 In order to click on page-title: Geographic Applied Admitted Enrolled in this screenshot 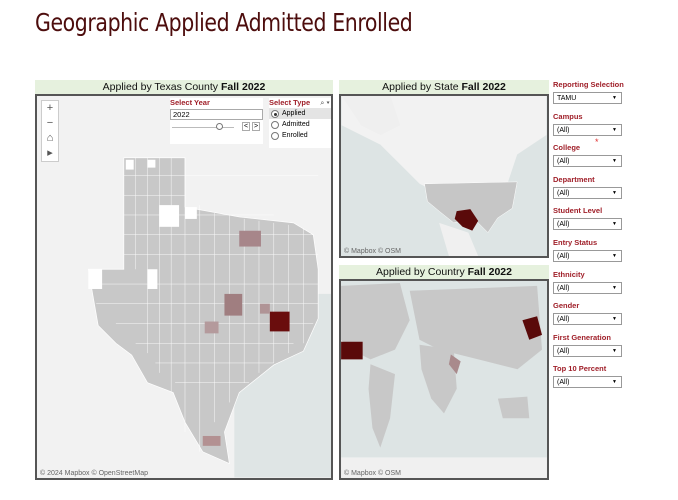, I will do `click(224, 22)`.